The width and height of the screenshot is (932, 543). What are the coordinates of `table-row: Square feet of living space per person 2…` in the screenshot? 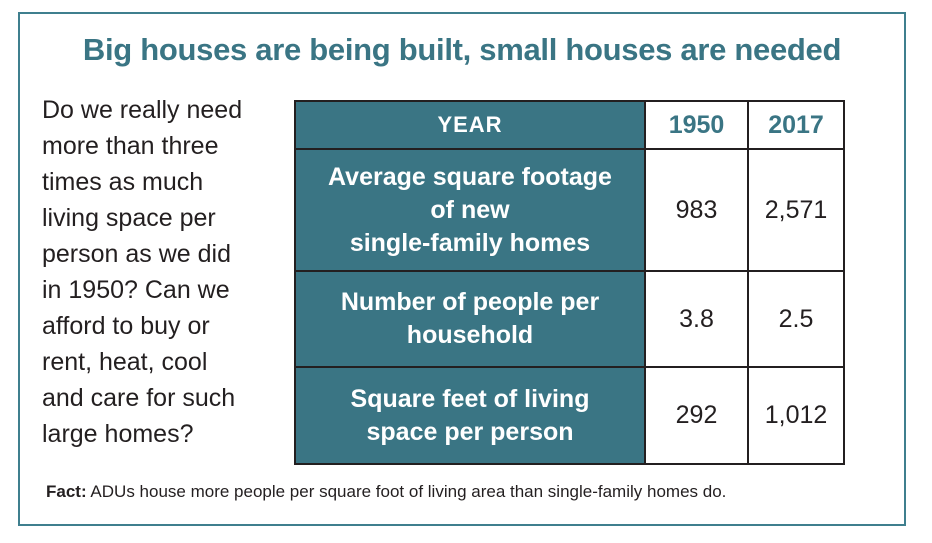 It's located at (569, 415).